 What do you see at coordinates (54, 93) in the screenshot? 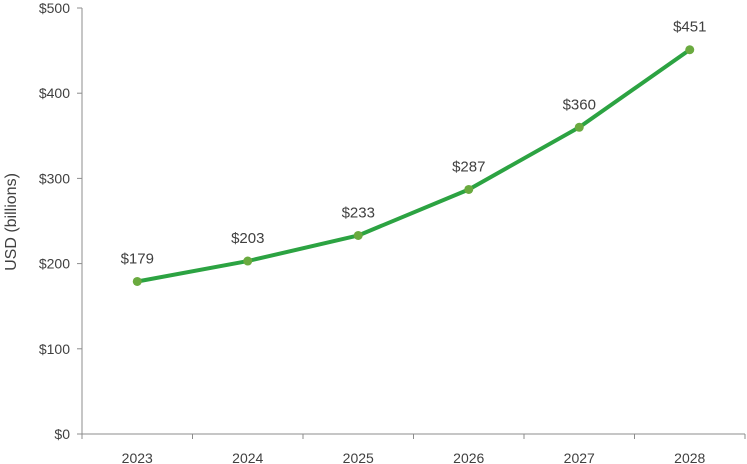
I see `y-tick-label: $400` at bounding box center [54, 93].